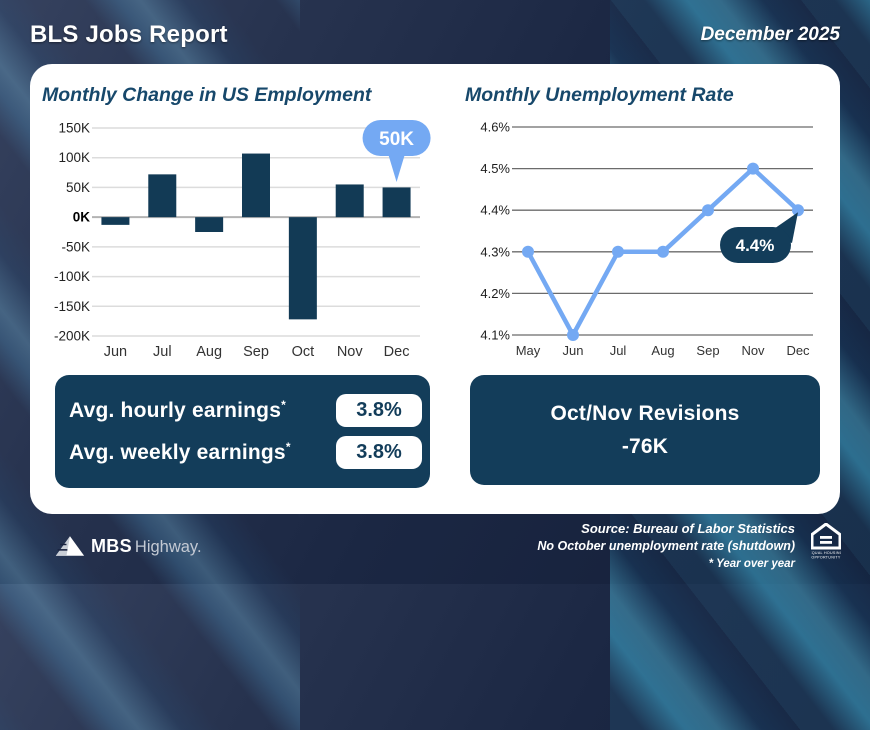 Image resolution: width=870 pixels, height=730 pixels. I want to click on data-point-May, so click(528, 251).